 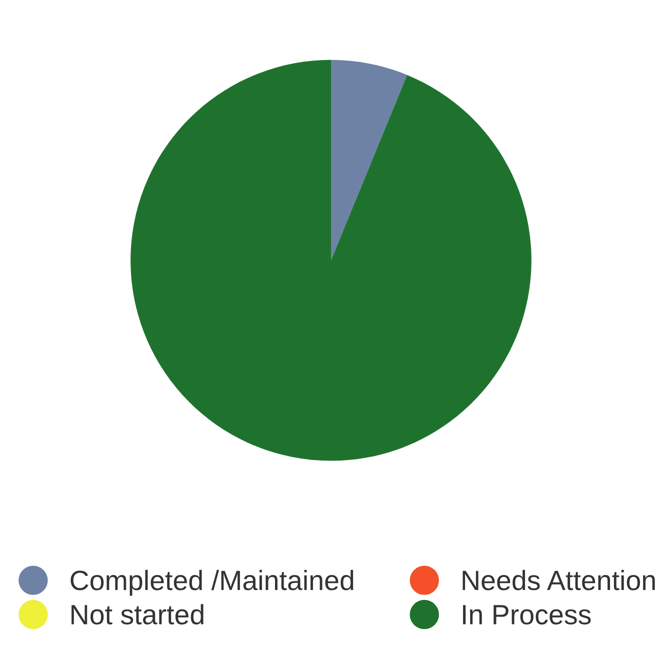 What do you see at coordinates (212, 583) in the screenshot?
I see `legend-label: Completed /Maintained` at bounding box center [212, 583].